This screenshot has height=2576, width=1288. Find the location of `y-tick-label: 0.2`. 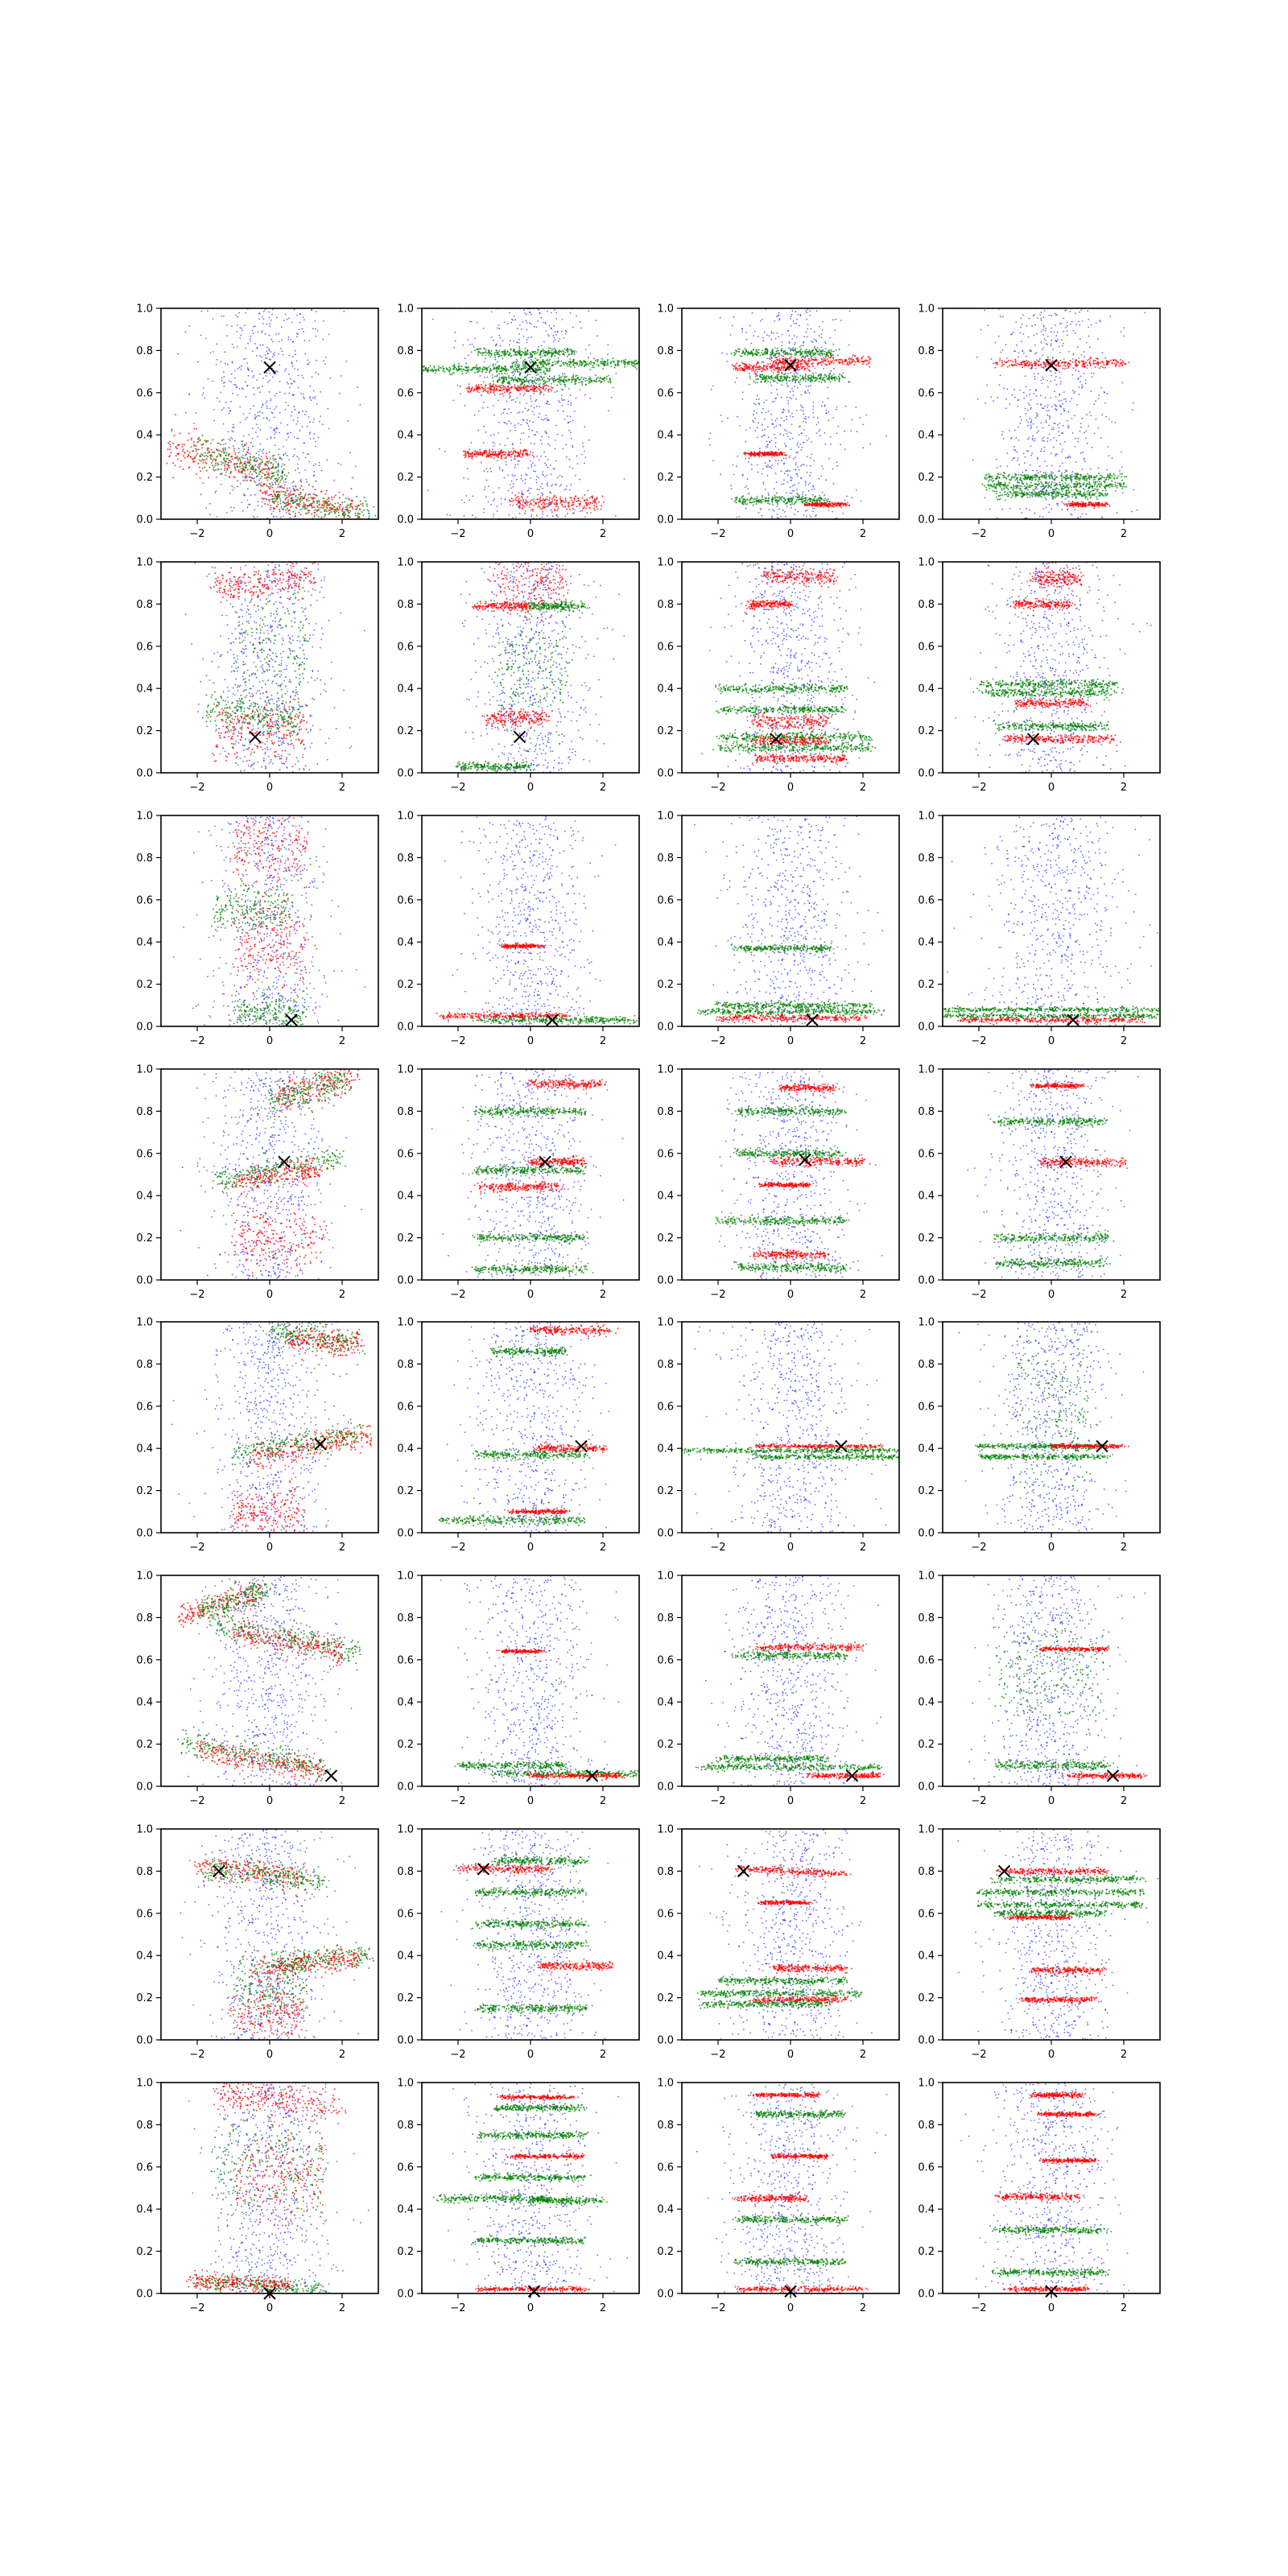

y-tick-label: 0.2 is located at coordinates (405, 478).